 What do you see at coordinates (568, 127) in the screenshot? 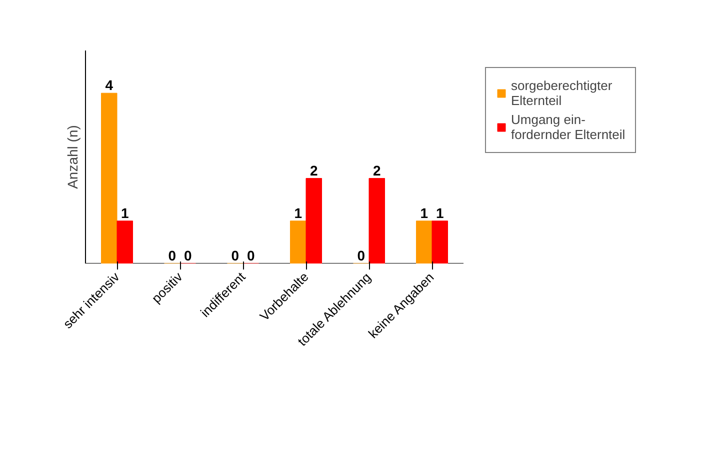
I see `legend-label: Umgang ein- fordernder Elternteil` at bounding box center [568, 127].